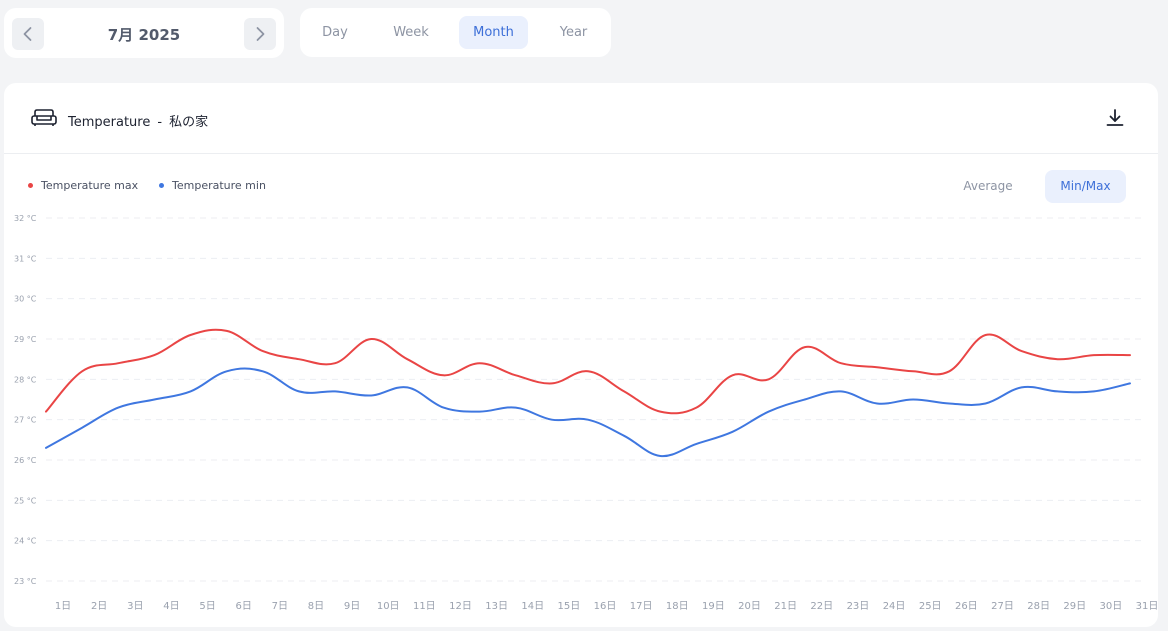 The height and width of the screenshot is (631, 1168). I want to click on y-tick-label: 31 °C, so click(25, 258).